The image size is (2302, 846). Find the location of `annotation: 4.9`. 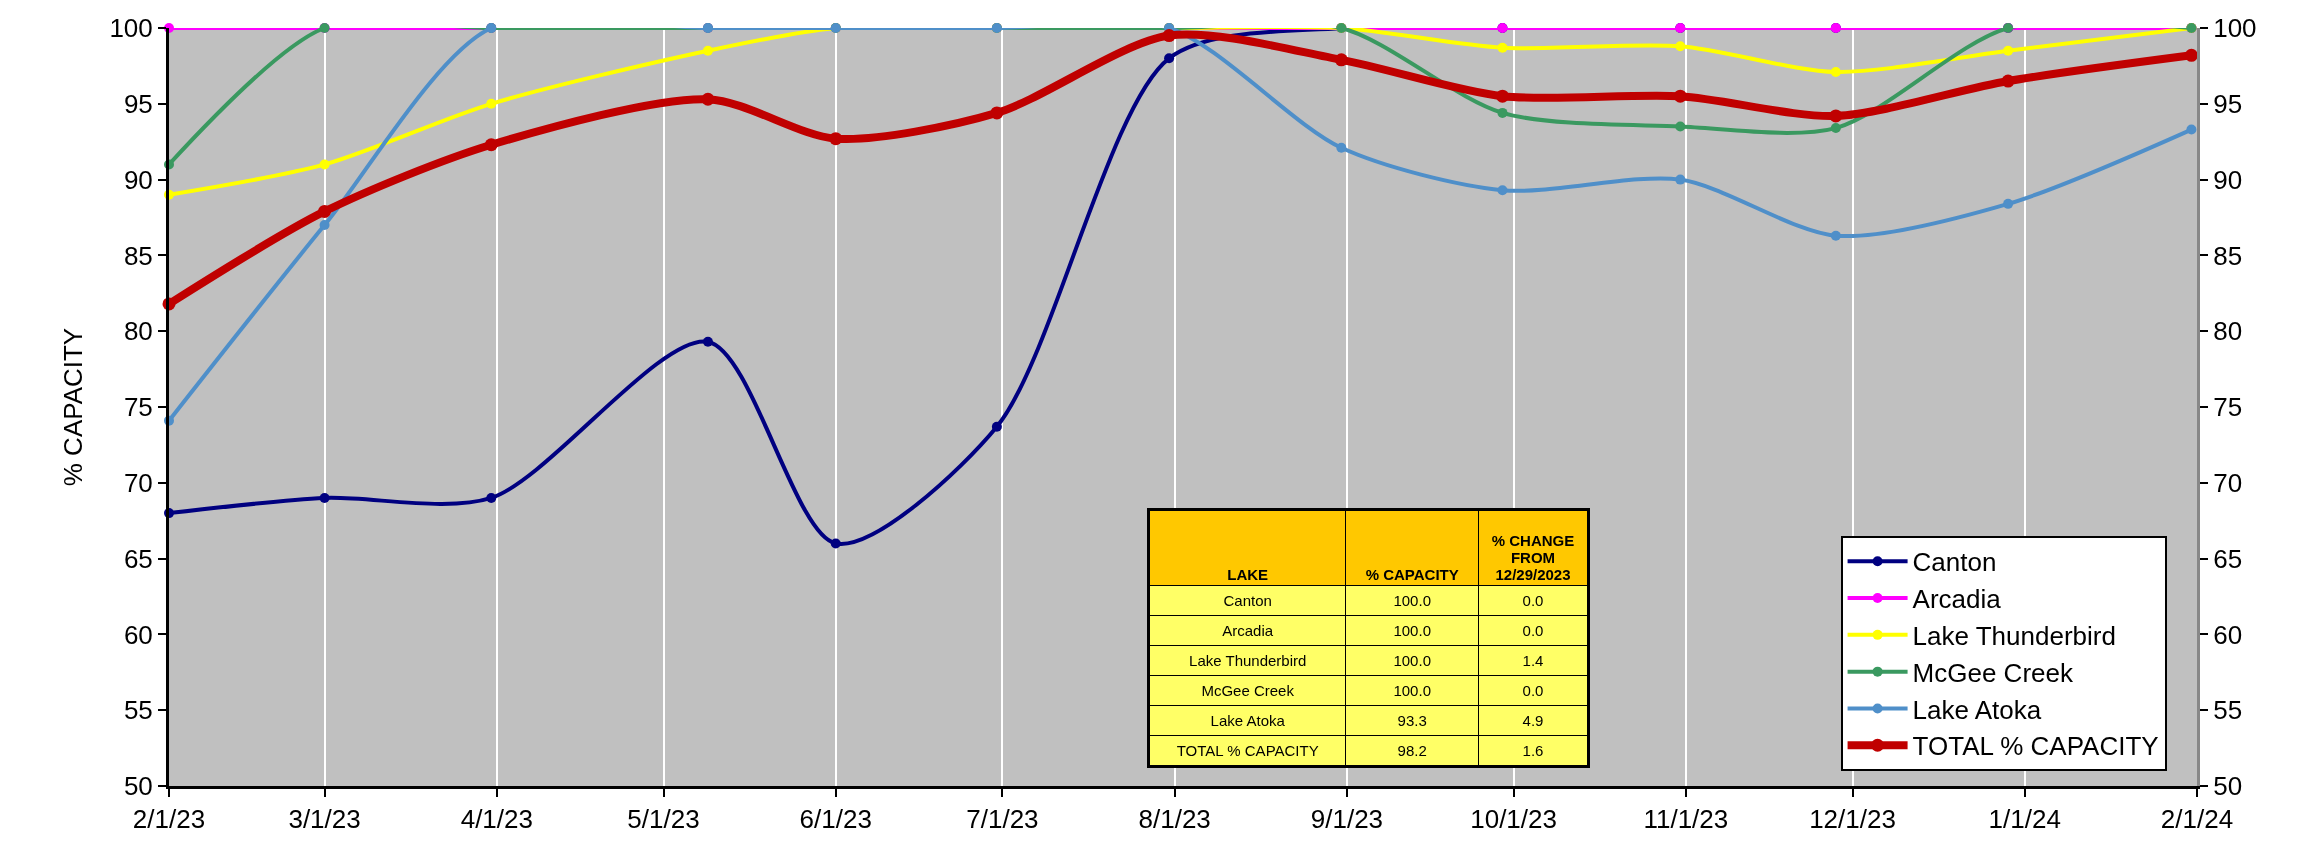

annotation: 4.9 is located at coordinates (1533, 720).